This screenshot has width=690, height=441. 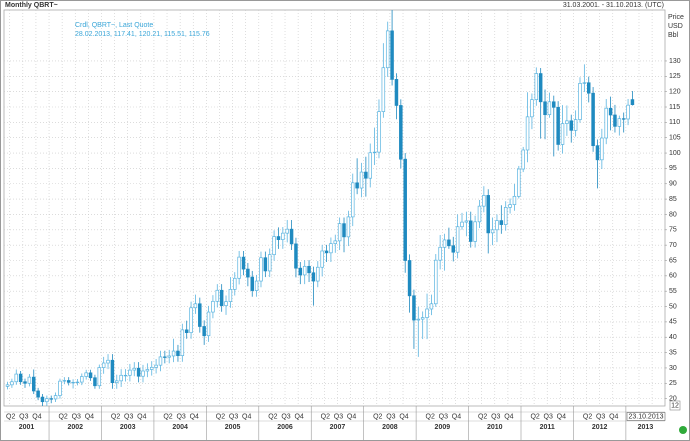 I want to click on y-tick-label: 110, so click(x=674, y=122).